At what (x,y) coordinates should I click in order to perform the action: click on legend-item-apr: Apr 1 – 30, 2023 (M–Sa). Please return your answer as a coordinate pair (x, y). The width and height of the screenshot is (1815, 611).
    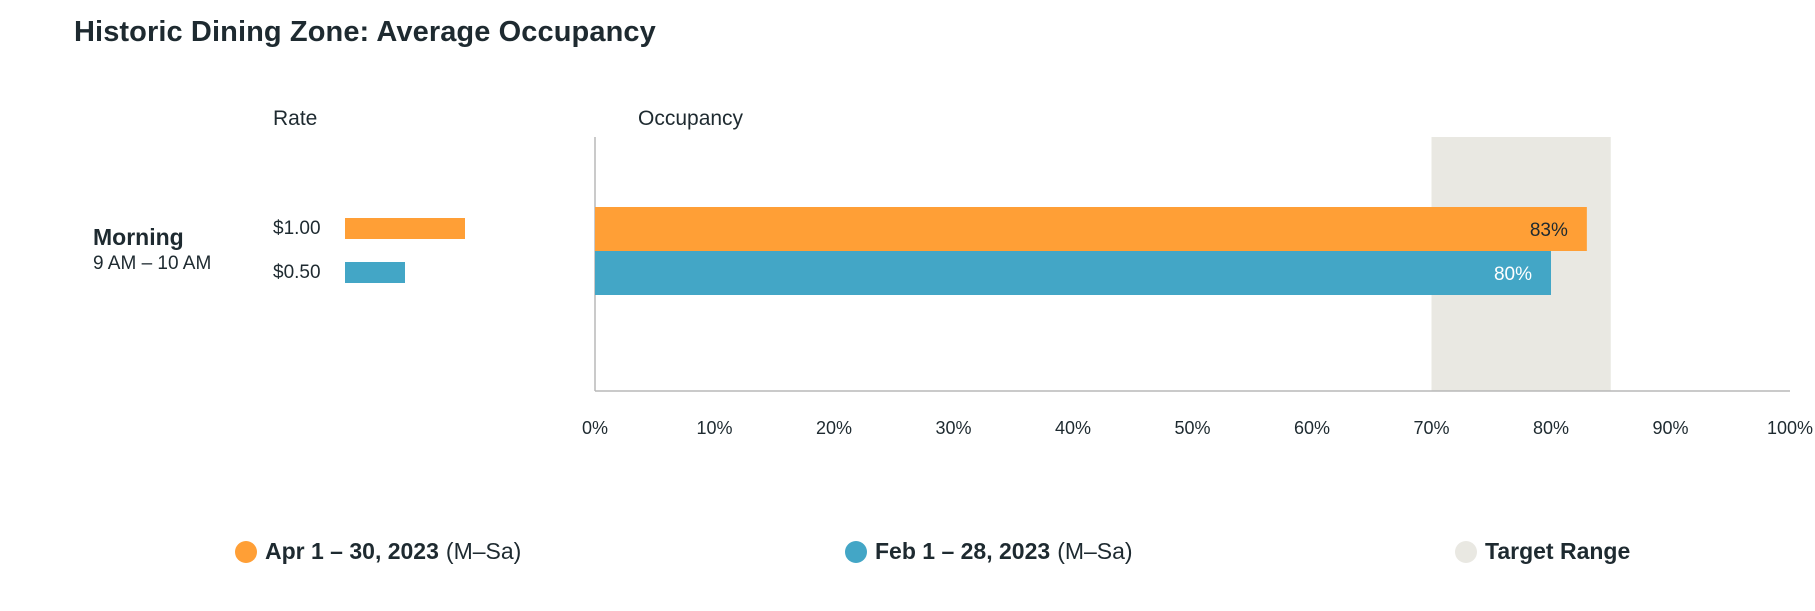
    Looking at the image, I should click on (378, 551).